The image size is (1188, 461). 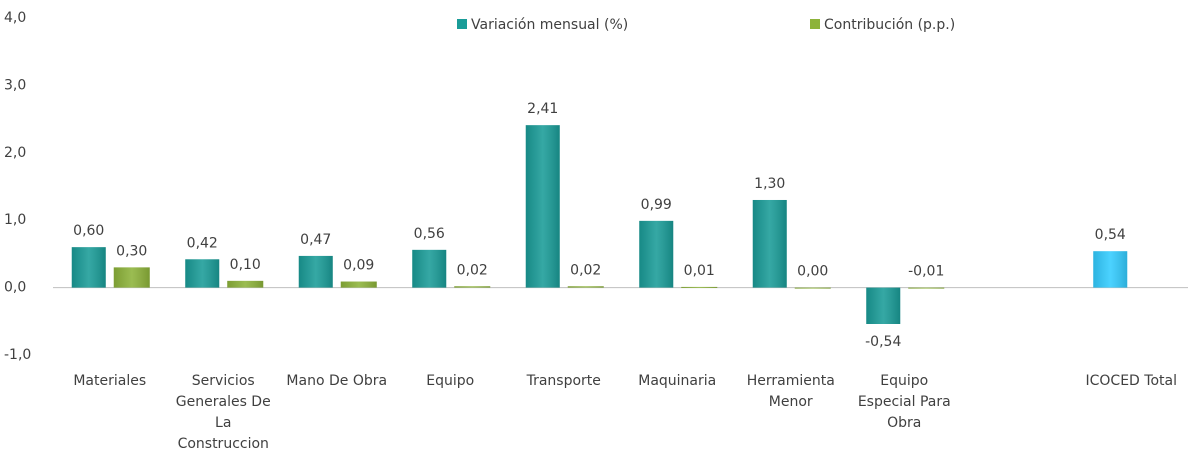 I want to click on value-label: 0,00, so click(x=812, y=272).